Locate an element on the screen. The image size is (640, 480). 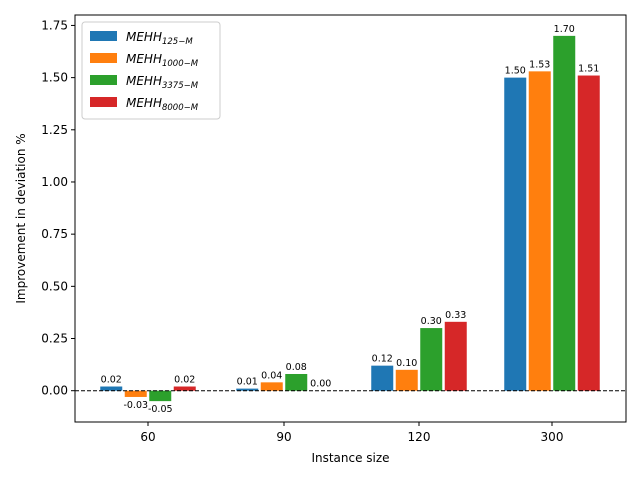
x-tick-label: 90 is located at coordinates (283, 437).